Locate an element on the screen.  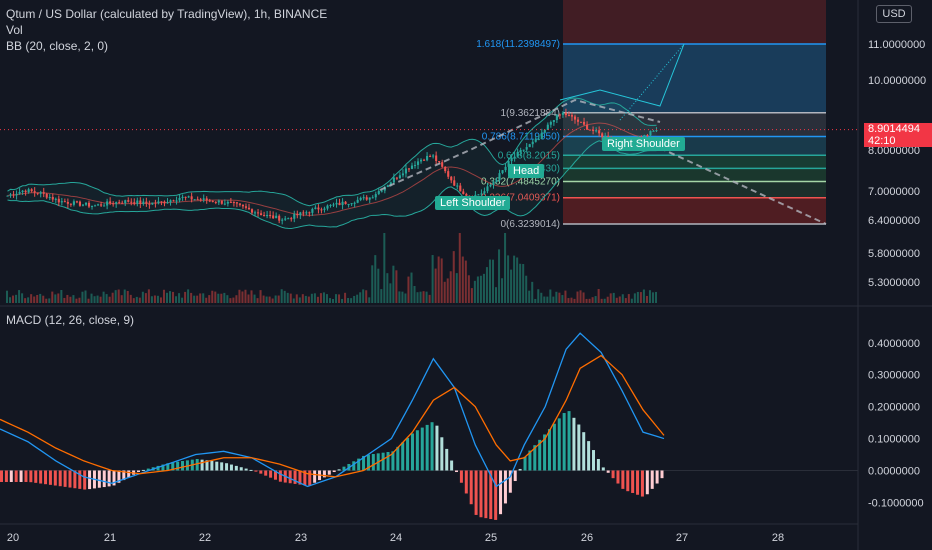
macd-axis-tick: -0.1000000 is located at coordinates (896, 503).